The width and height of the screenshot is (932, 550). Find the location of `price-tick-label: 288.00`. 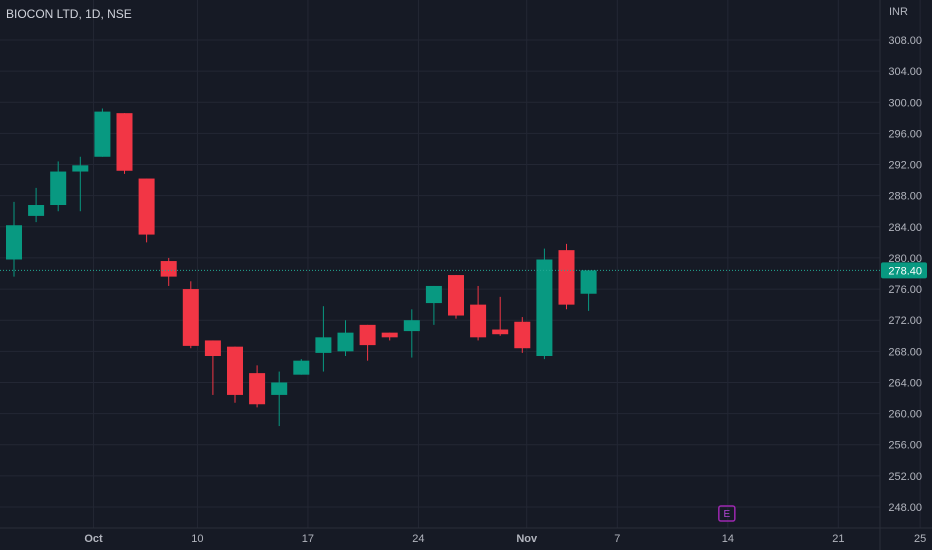

price-tick-label: 288.00 is located at coordinates (905, 197).